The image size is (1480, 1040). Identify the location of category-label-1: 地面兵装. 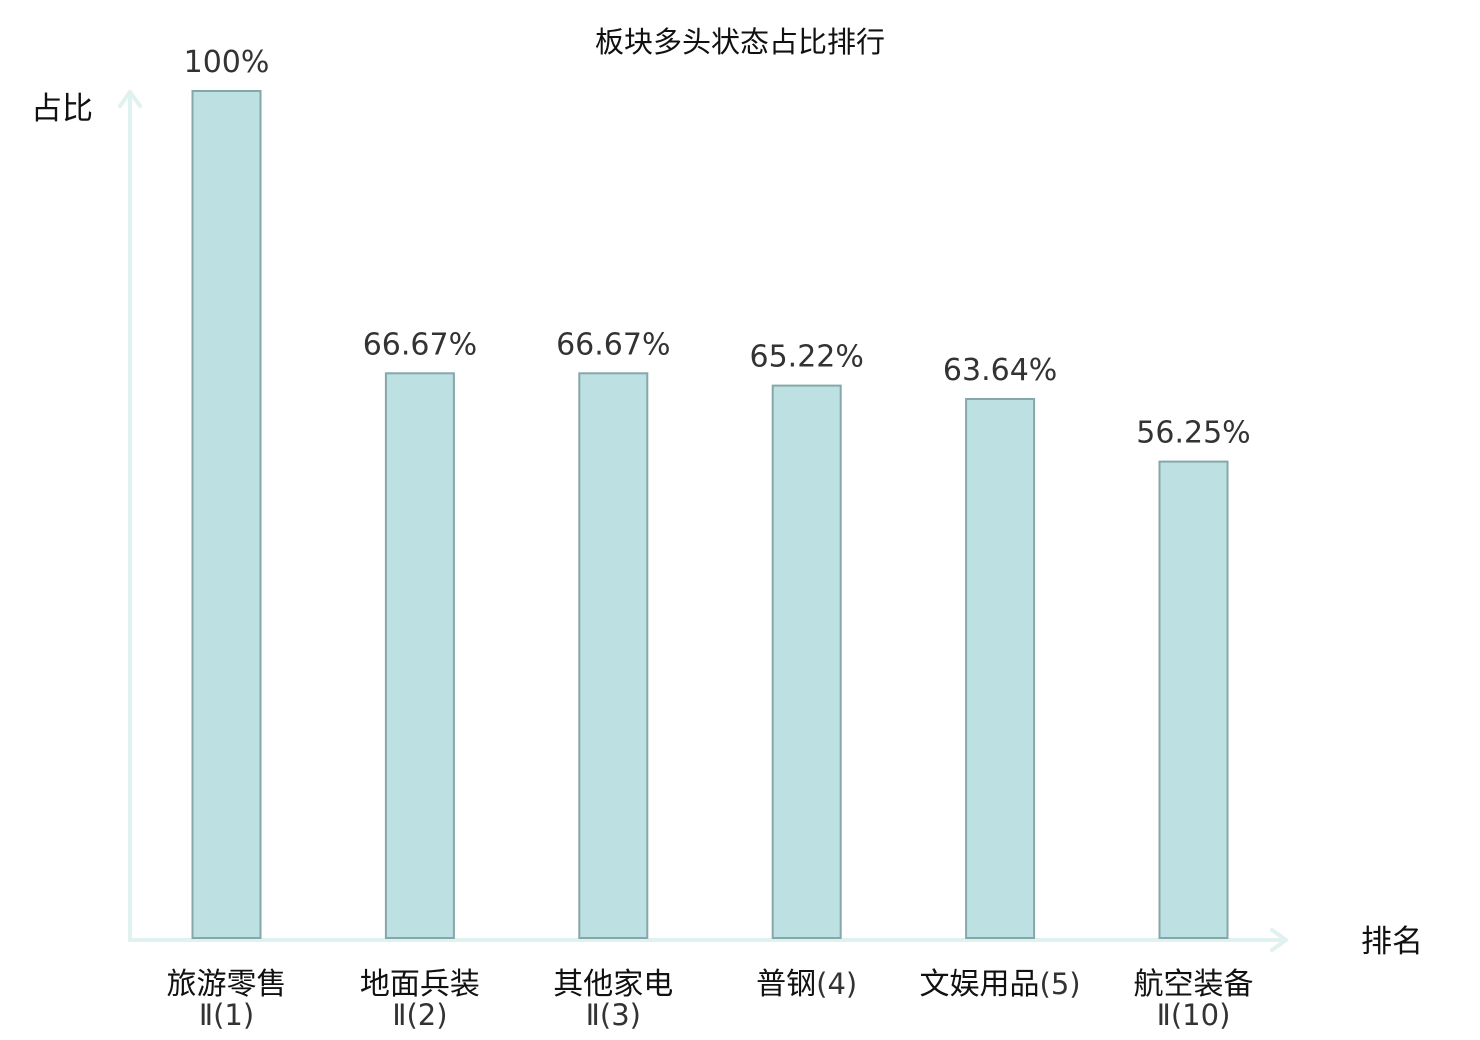
(420, 984).